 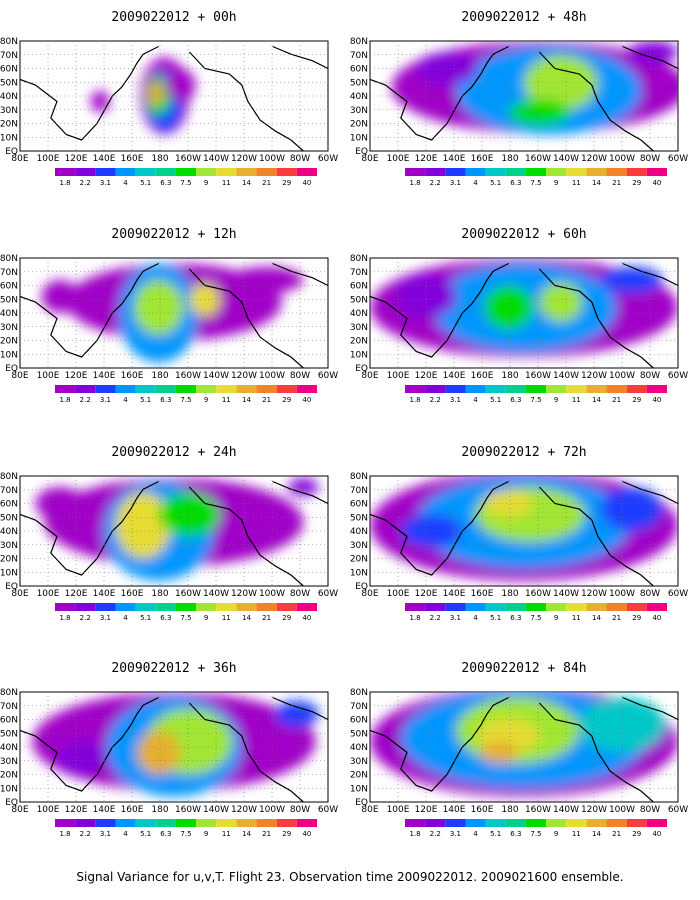 What do you see at coordinates (656, 834) in the screenshot?
I see `colorbar-label: 40` at bounding box center [656, 834].